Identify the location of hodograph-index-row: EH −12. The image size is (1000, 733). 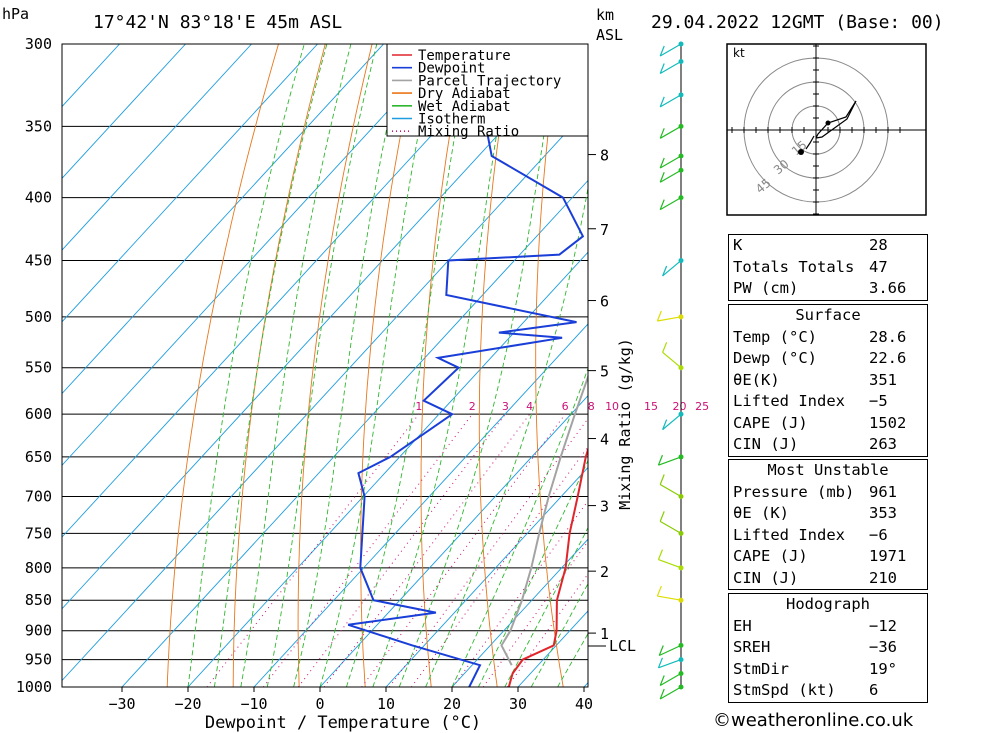
(828, 627).